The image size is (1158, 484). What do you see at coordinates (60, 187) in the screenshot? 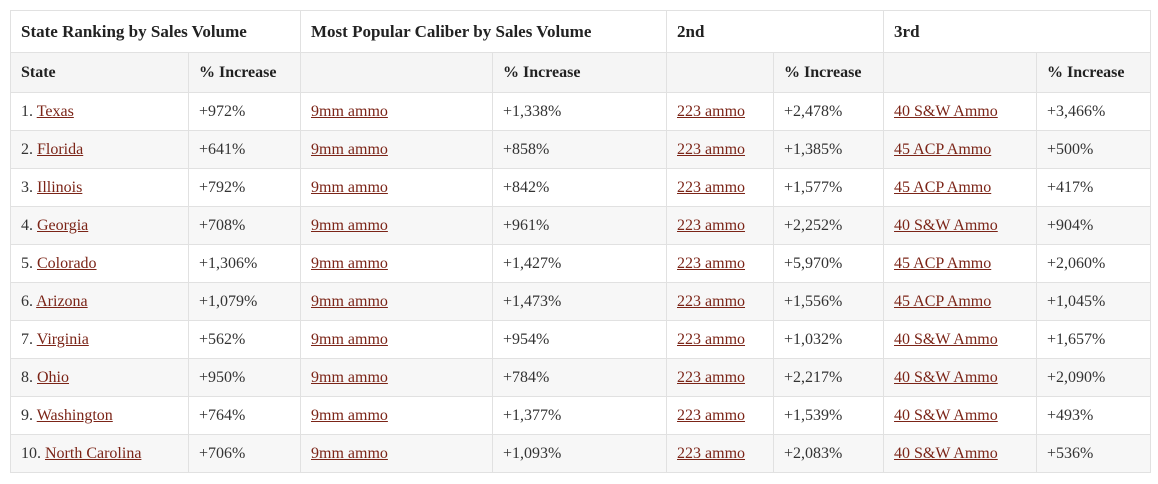
I see `state-link: Illinois` at bounding box center [60, 187].